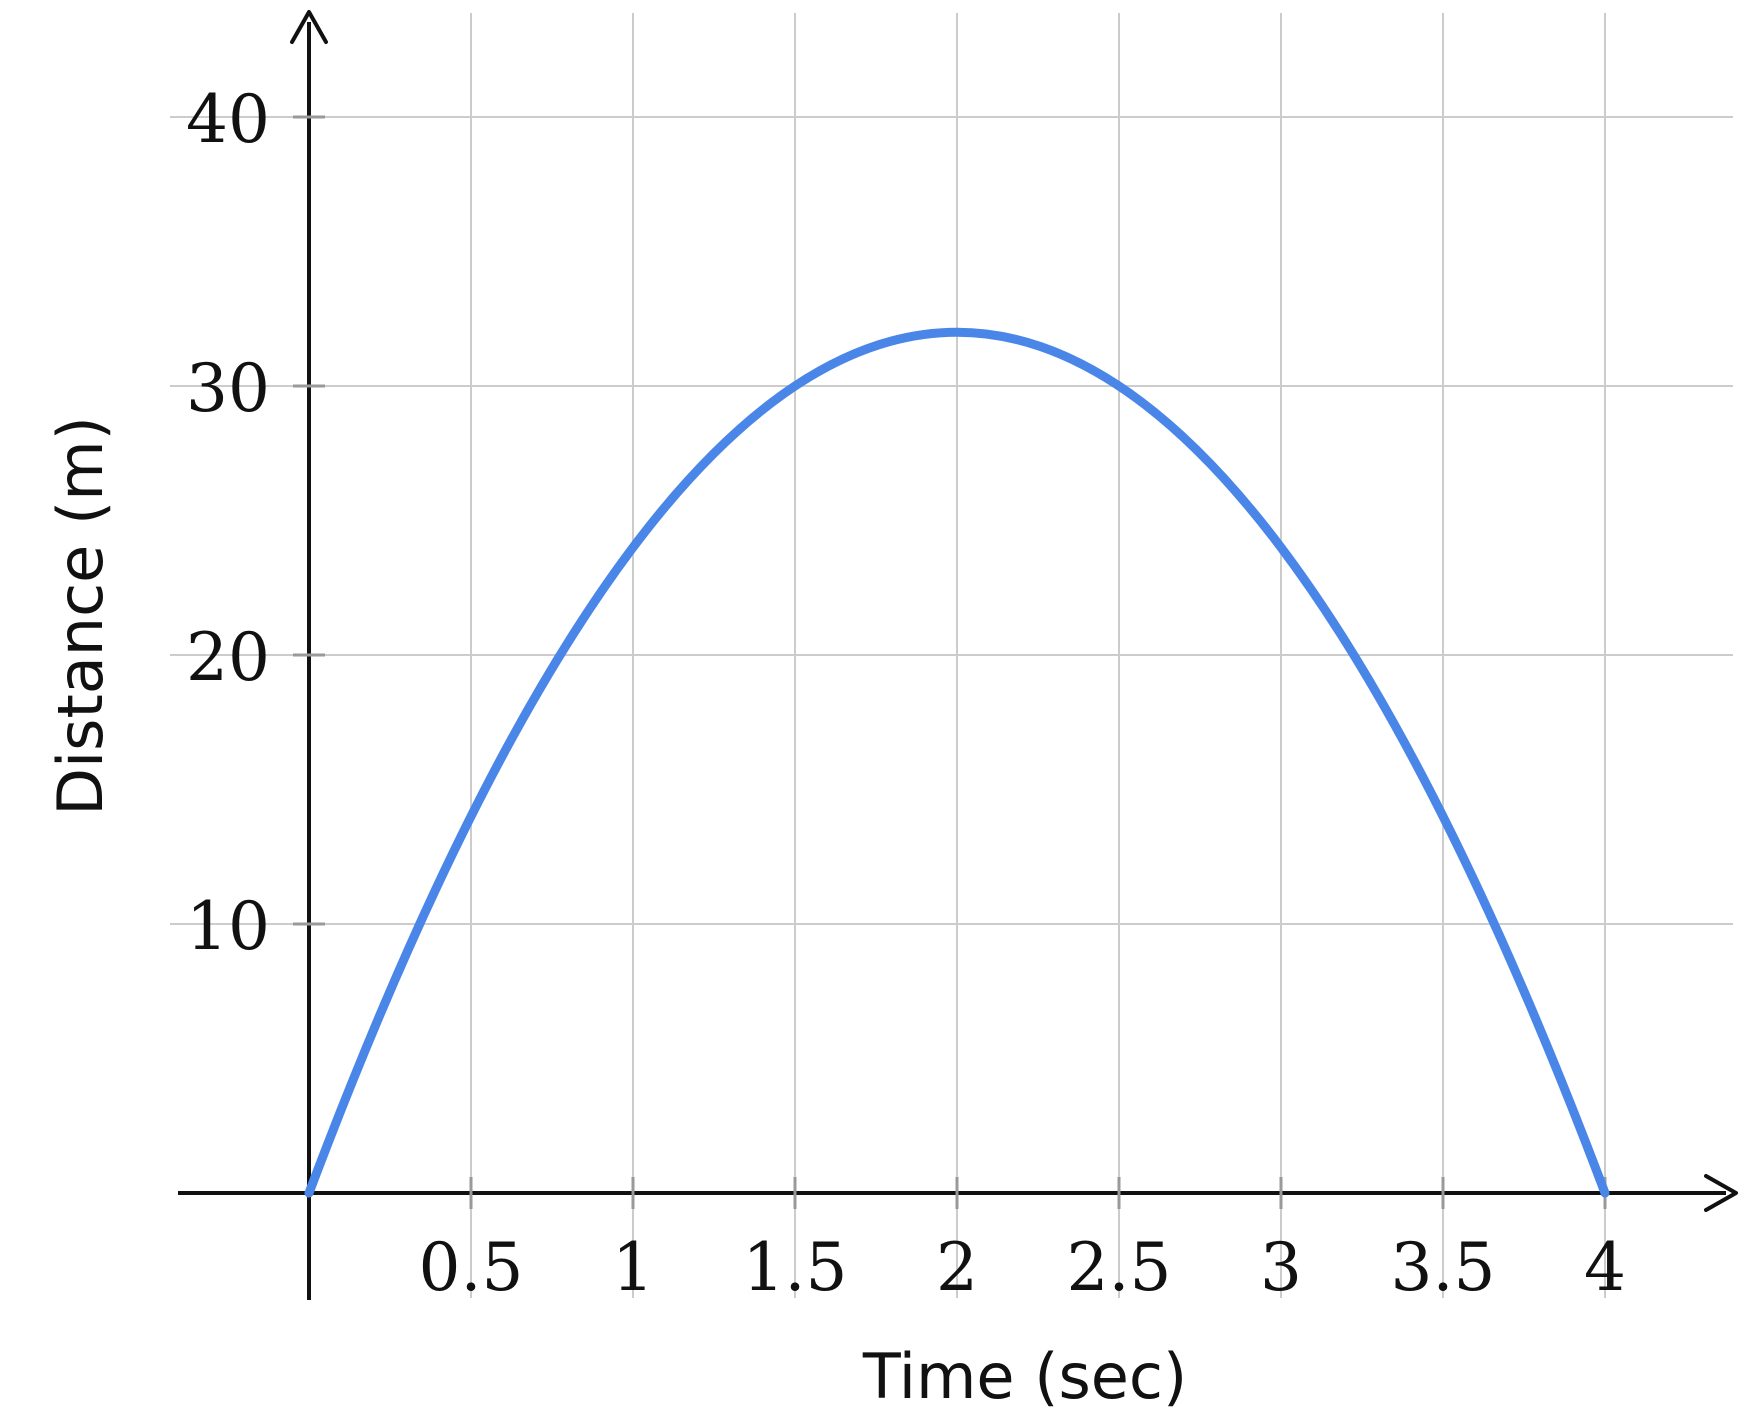 The width and height of the screenshot is (1742, 1426). What do you see at coordinates (228, 388) in the screenshot?
I see `y-tick-label: 30` at bounding box center [228, 388].